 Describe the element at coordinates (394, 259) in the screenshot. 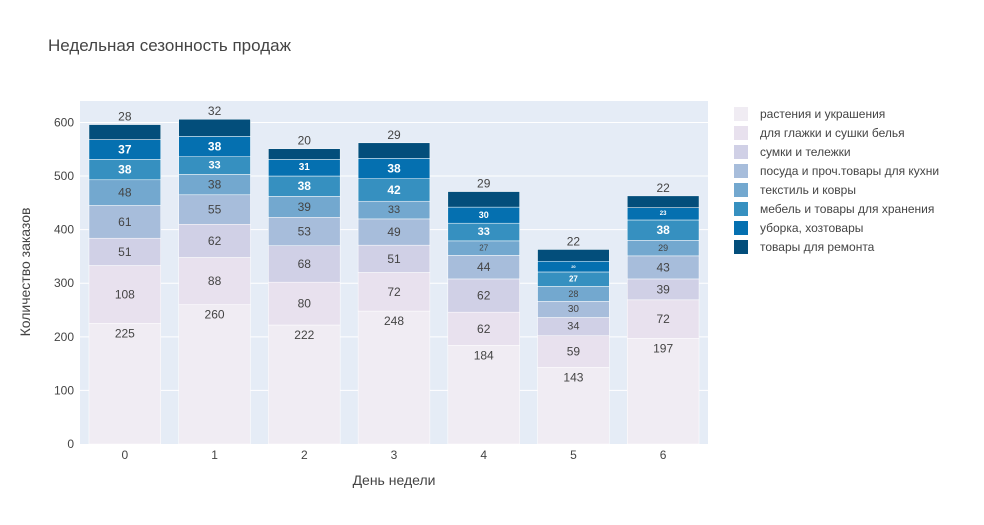

I see `segment-value-label: 51` at that location.